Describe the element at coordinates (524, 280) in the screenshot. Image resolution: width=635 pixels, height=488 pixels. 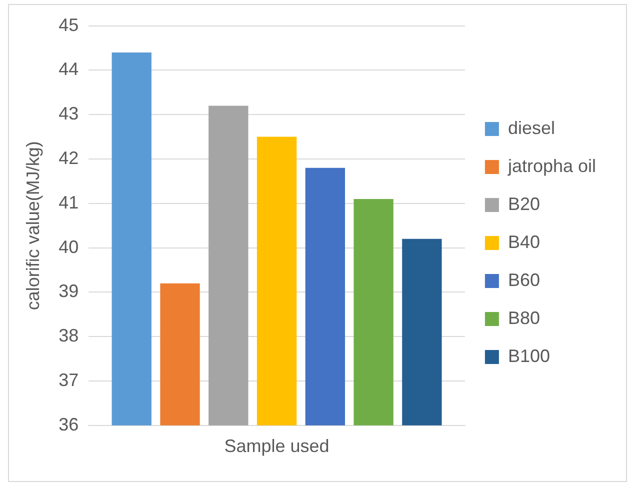
I see `legend-label: B60` at that location.